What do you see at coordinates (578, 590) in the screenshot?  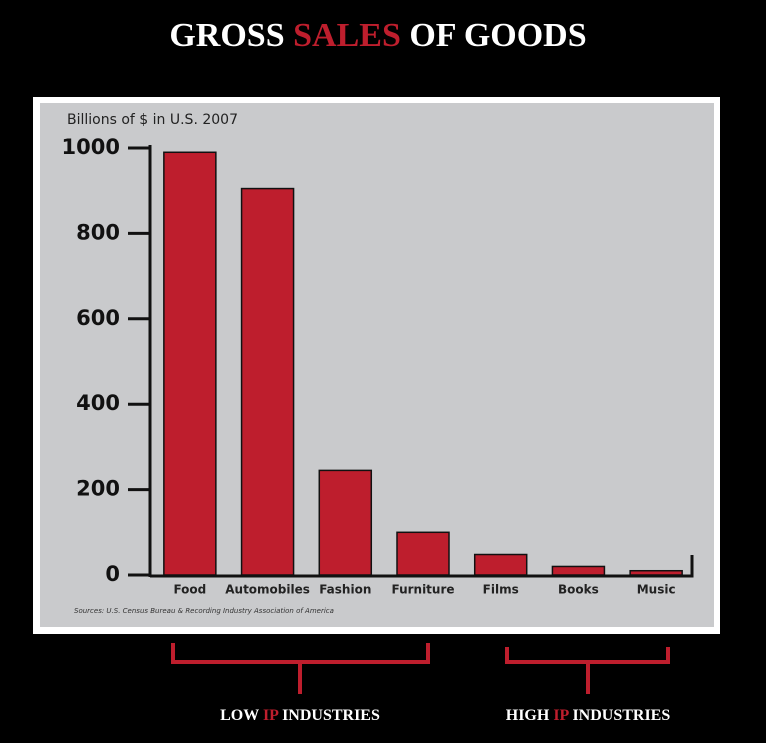 I see `x-tick-label: Books` at bounding box center [578, 590].